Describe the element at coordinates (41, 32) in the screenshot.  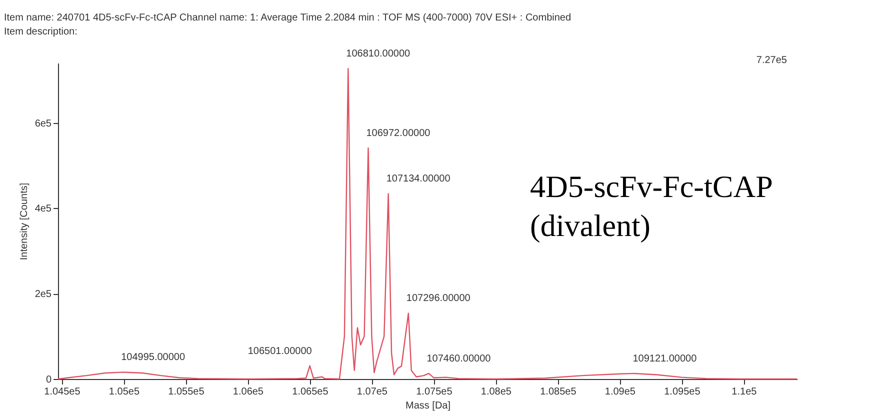
I see `chart-subtitle: Item description:` at that location.